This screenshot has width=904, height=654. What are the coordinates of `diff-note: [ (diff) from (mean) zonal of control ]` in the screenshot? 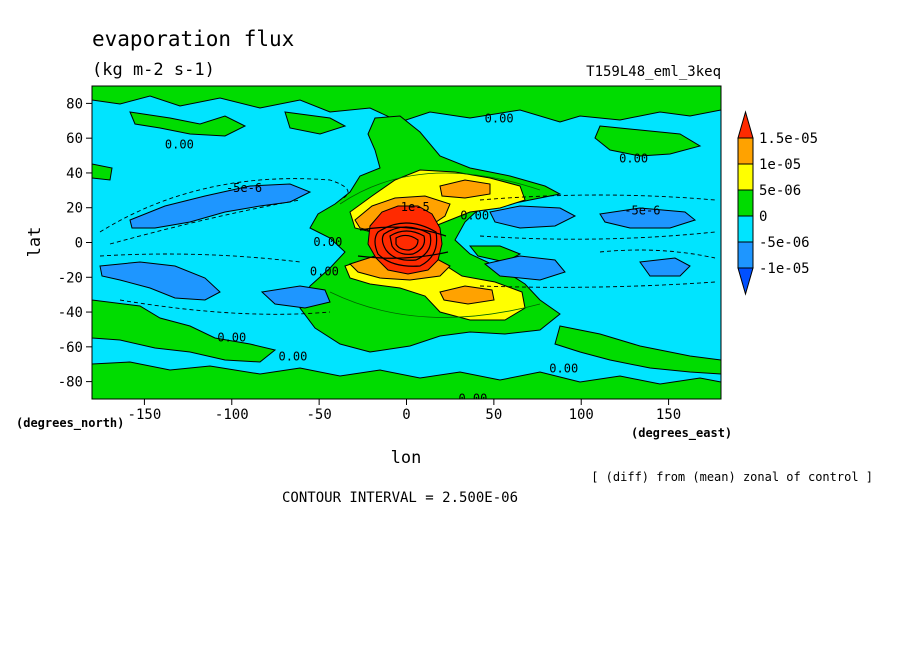 It's located at (732, 477).